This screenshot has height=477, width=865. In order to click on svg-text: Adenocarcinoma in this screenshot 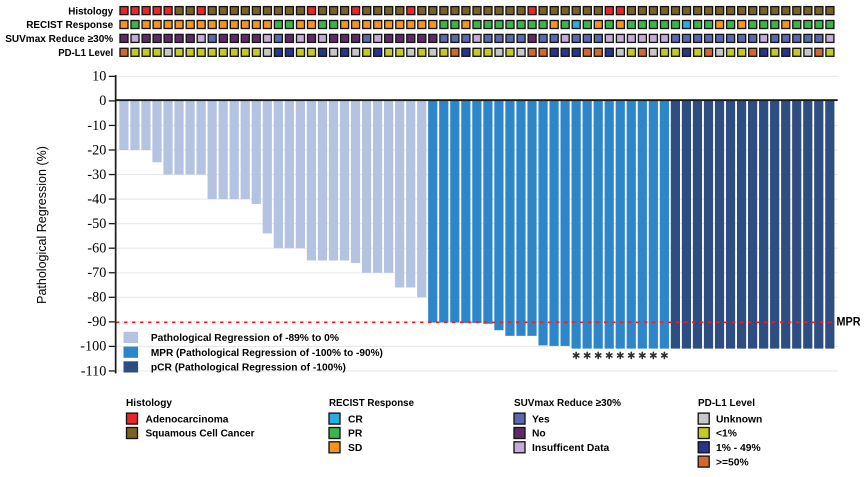, I will do `click(187, 419)`.